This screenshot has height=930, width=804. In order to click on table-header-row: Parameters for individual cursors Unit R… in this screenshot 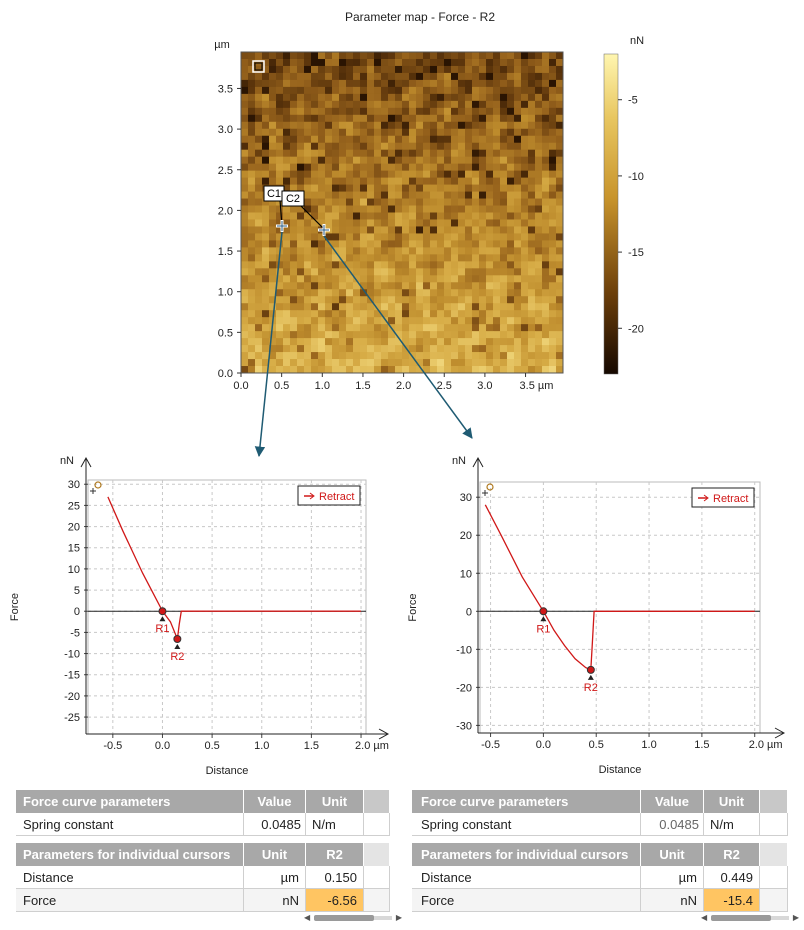, I will do `click(600, 854)`.